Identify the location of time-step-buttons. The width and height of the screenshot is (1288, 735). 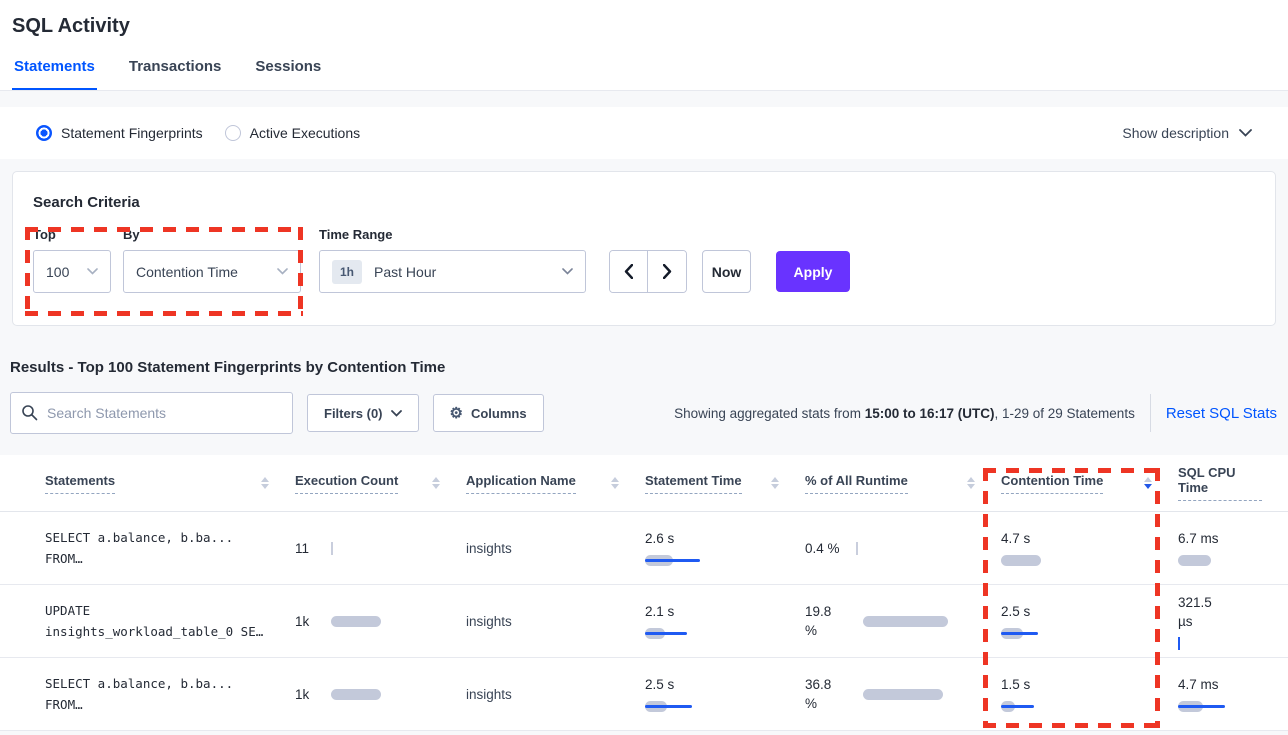
(648, 271).